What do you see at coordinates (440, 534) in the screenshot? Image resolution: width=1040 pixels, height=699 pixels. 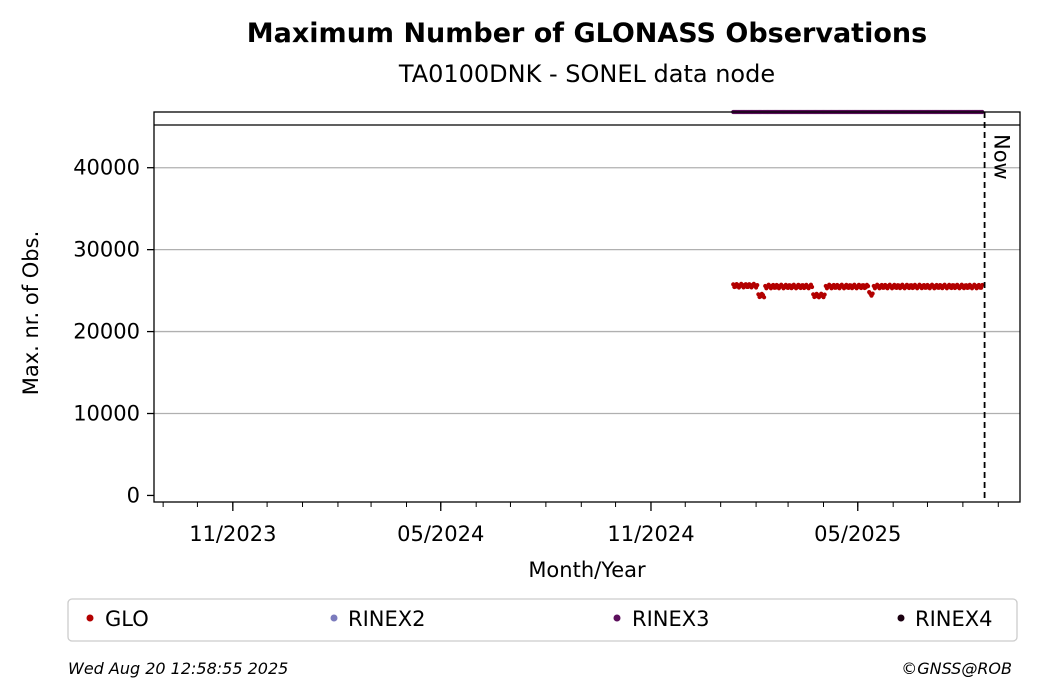 I see `x-tick-label: 05/2024` at bounding box center [440, 534].